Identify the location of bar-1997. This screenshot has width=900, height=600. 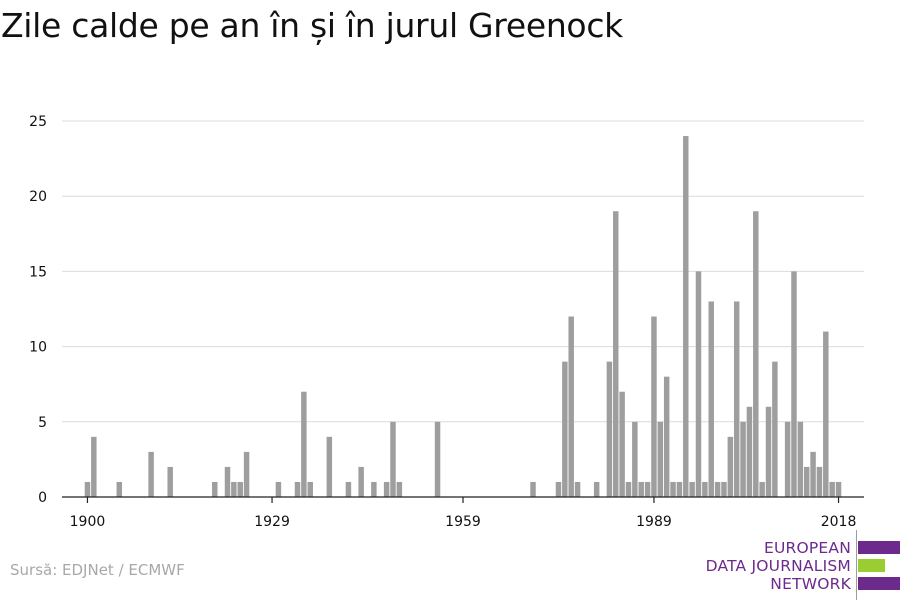
(705, 489).